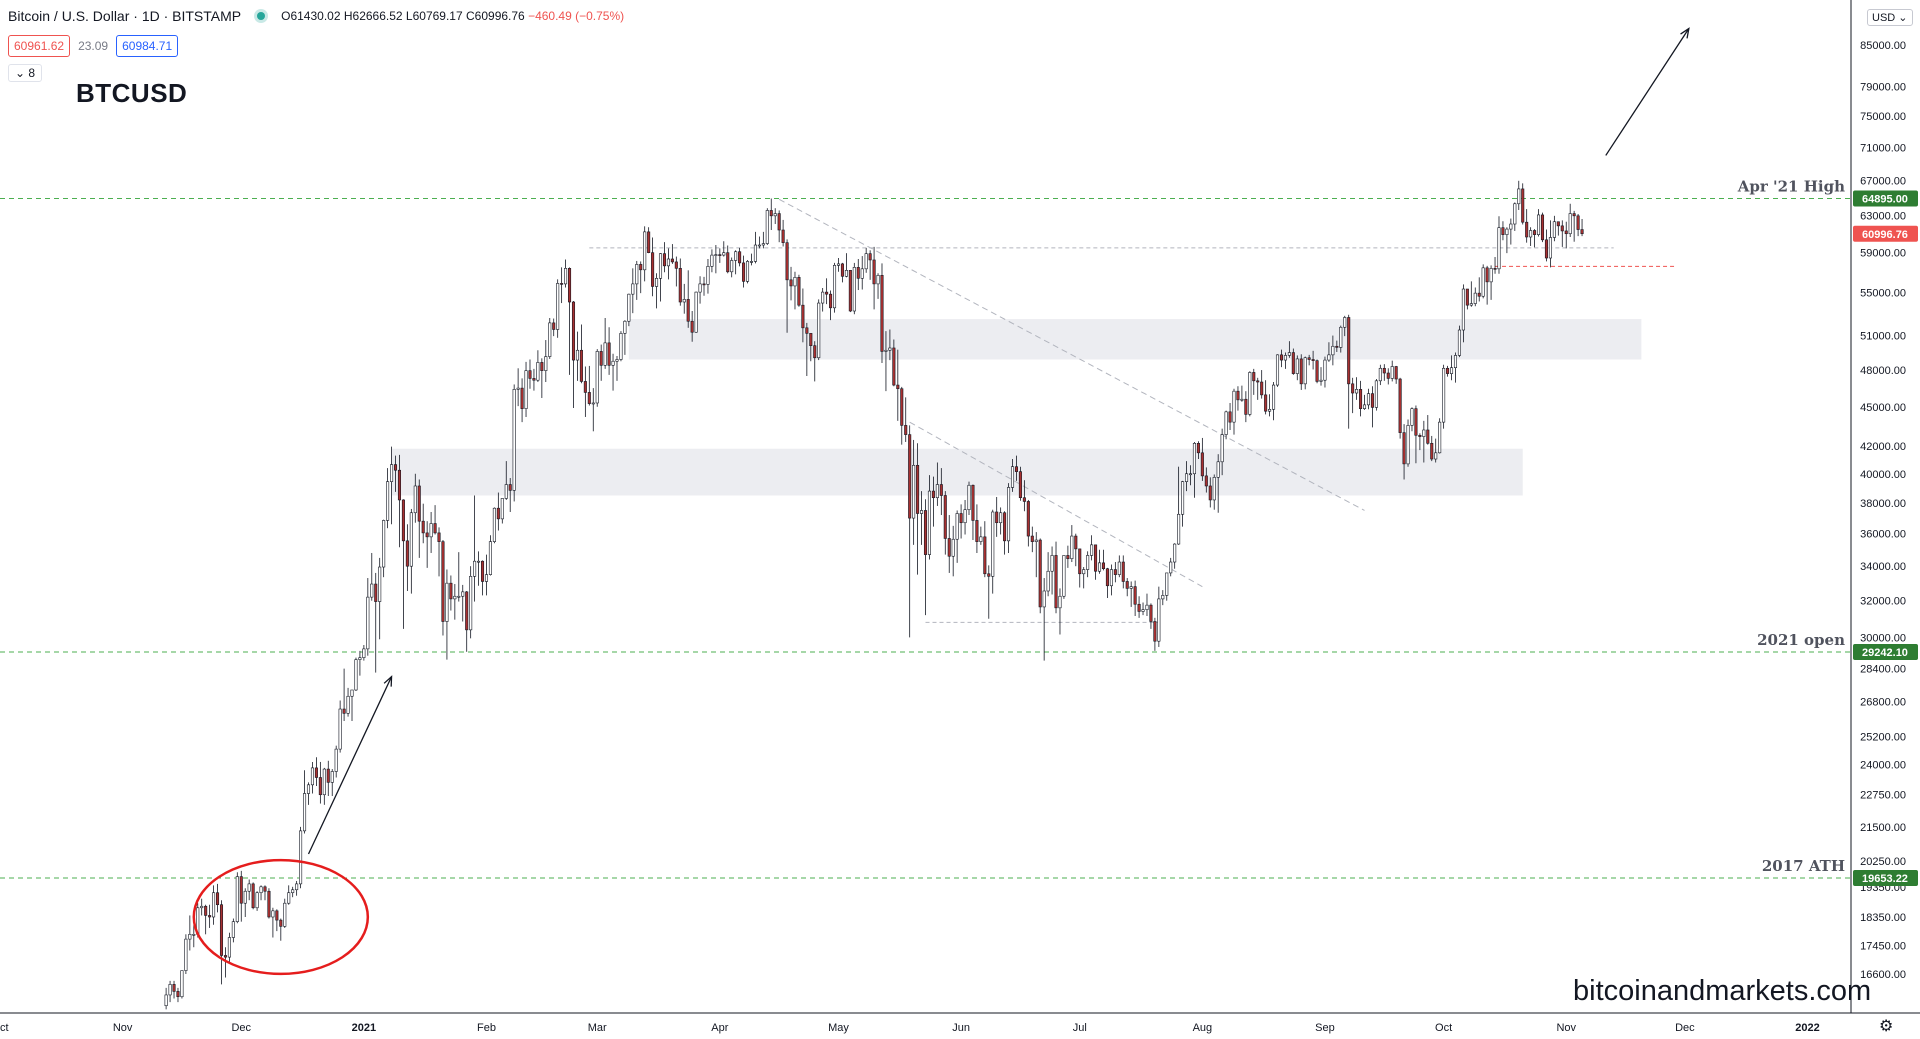 Image resolution: width=1920 pixels, height=1039 pixels. Describe the element at coordinates (961, 1028) in the screenshot. I see `time-tick-label: Jun` at that location.